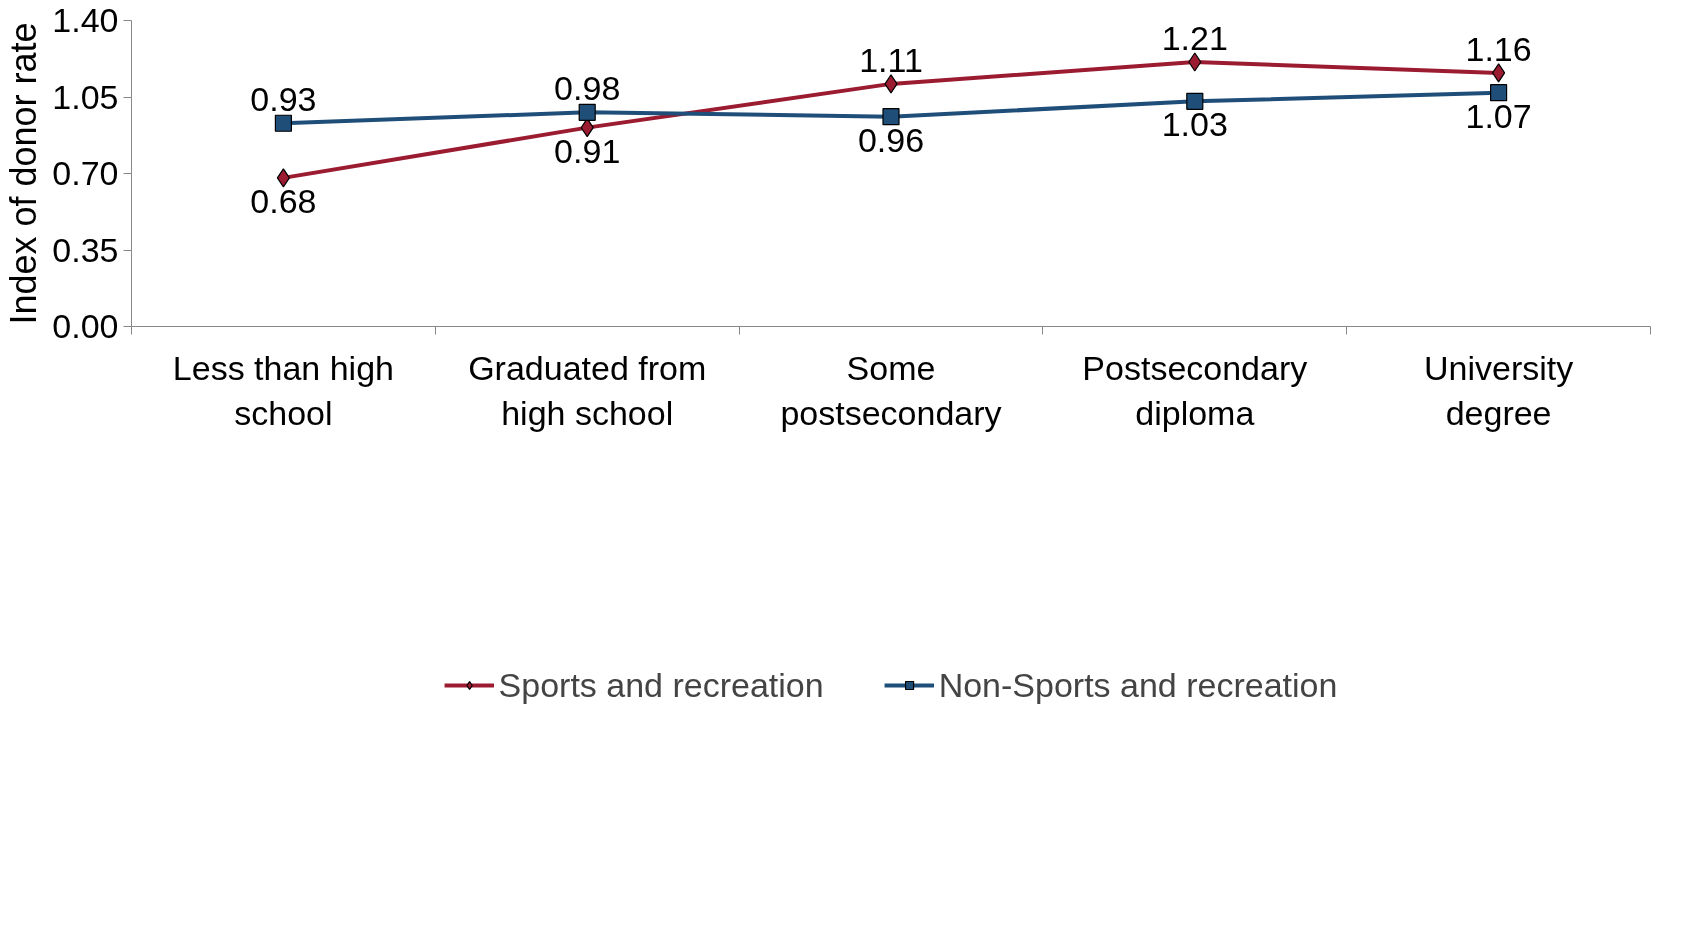  What do you see at coordinates (85, 20) in the screenshot?
I see `text: 1.40` at bounding box center [85, 20].